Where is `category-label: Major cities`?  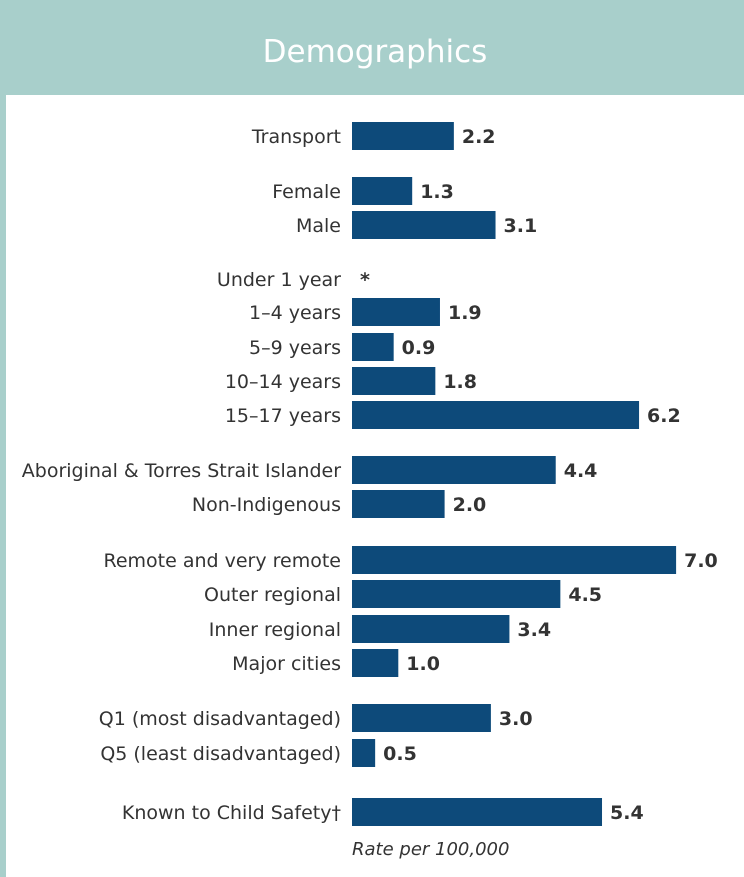 category-label: Major cities is located at coordinates (286, 664).